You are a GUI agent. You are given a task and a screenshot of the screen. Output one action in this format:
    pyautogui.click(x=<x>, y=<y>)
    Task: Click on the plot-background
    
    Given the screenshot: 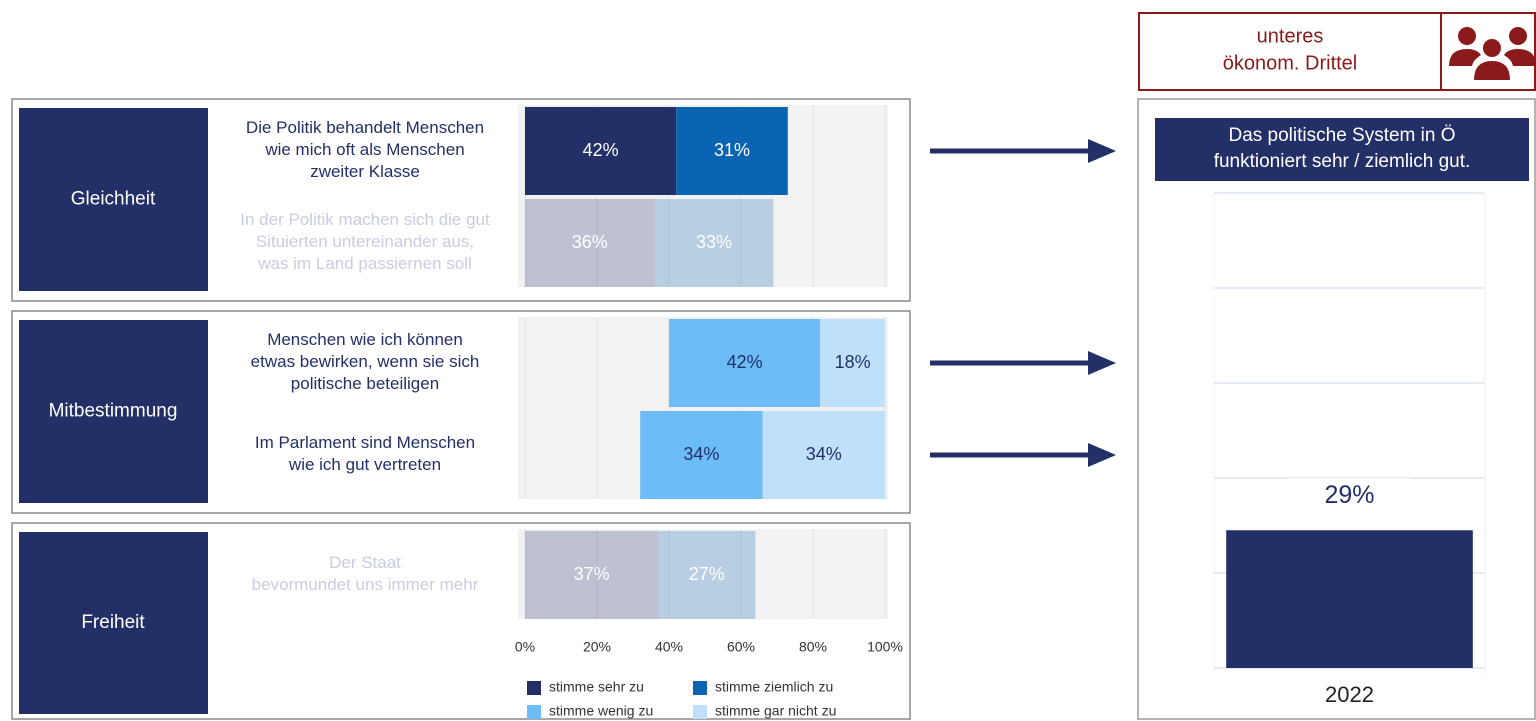 What is the action you would take?
    pyautogui.click(x=703, y=574)
    